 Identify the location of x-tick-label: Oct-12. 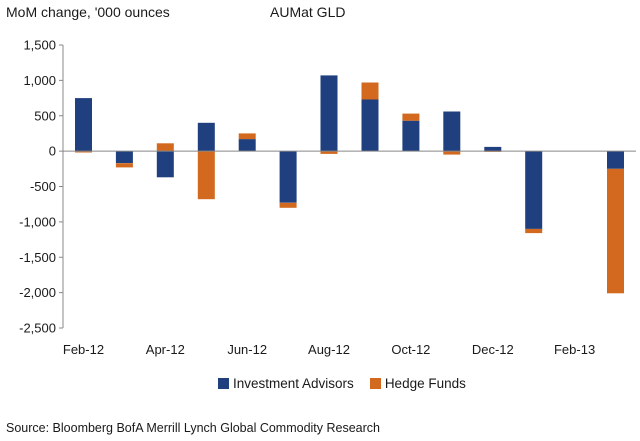
(410, 349).